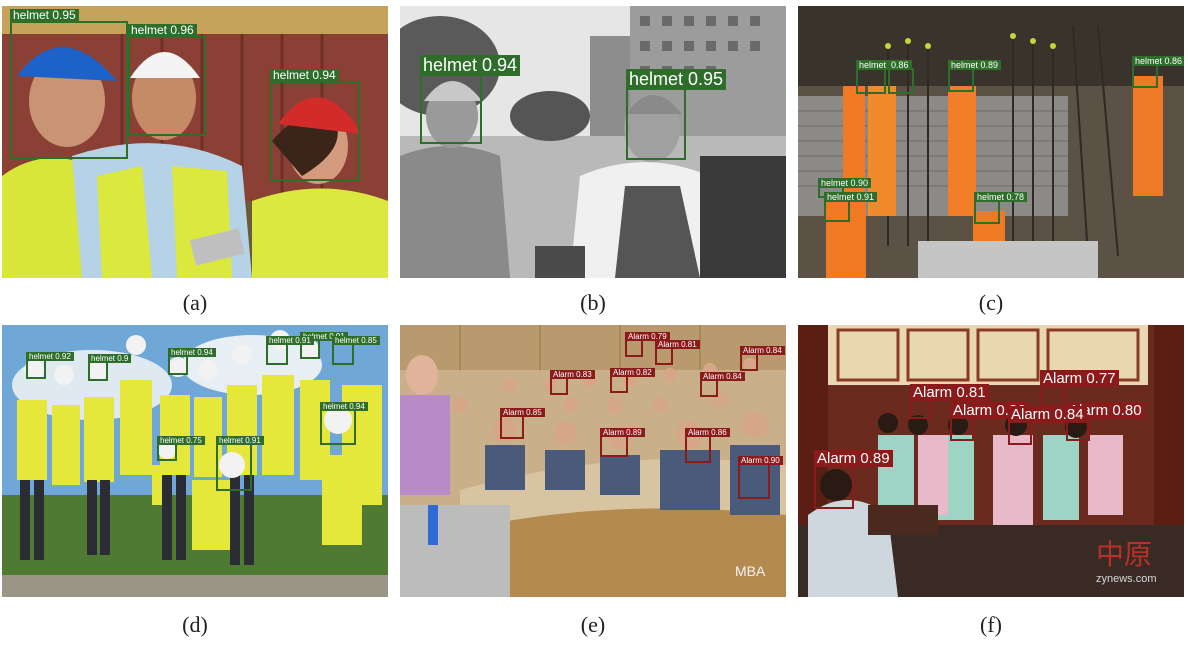 The width and height of the screenshot is (1188, 646). What do you see at coordinates (356, 340) in the screenshot?
I see `detection-label: helmet 0.85` at bounding box center [356, 340].